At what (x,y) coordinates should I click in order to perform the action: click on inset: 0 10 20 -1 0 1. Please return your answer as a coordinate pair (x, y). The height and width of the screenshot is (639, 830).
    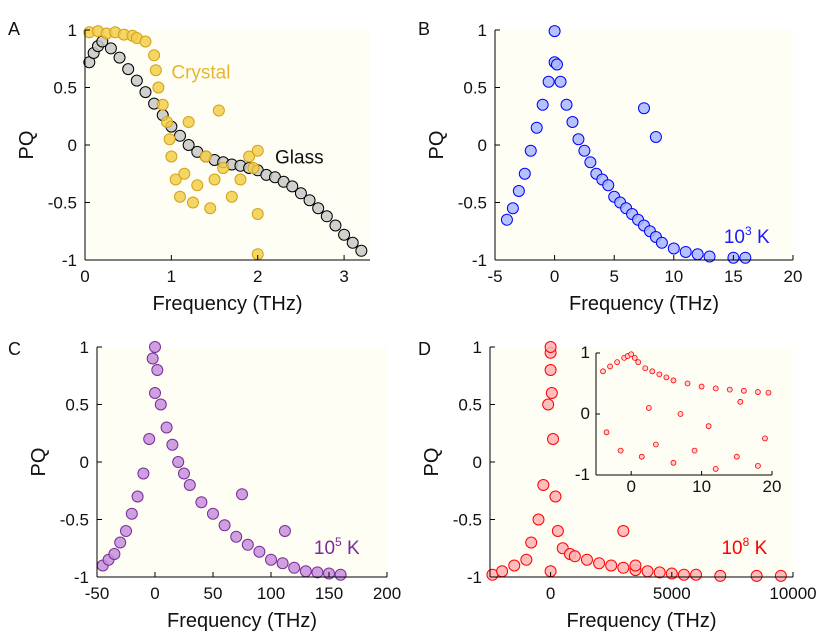
    Looking at the image, I should click on (678, 419).